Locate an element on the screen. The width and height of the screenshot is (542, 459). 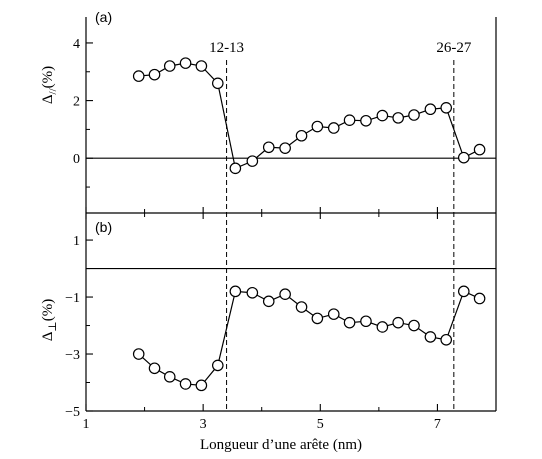
panel-label: (a) is located at coordinates (103, 17).